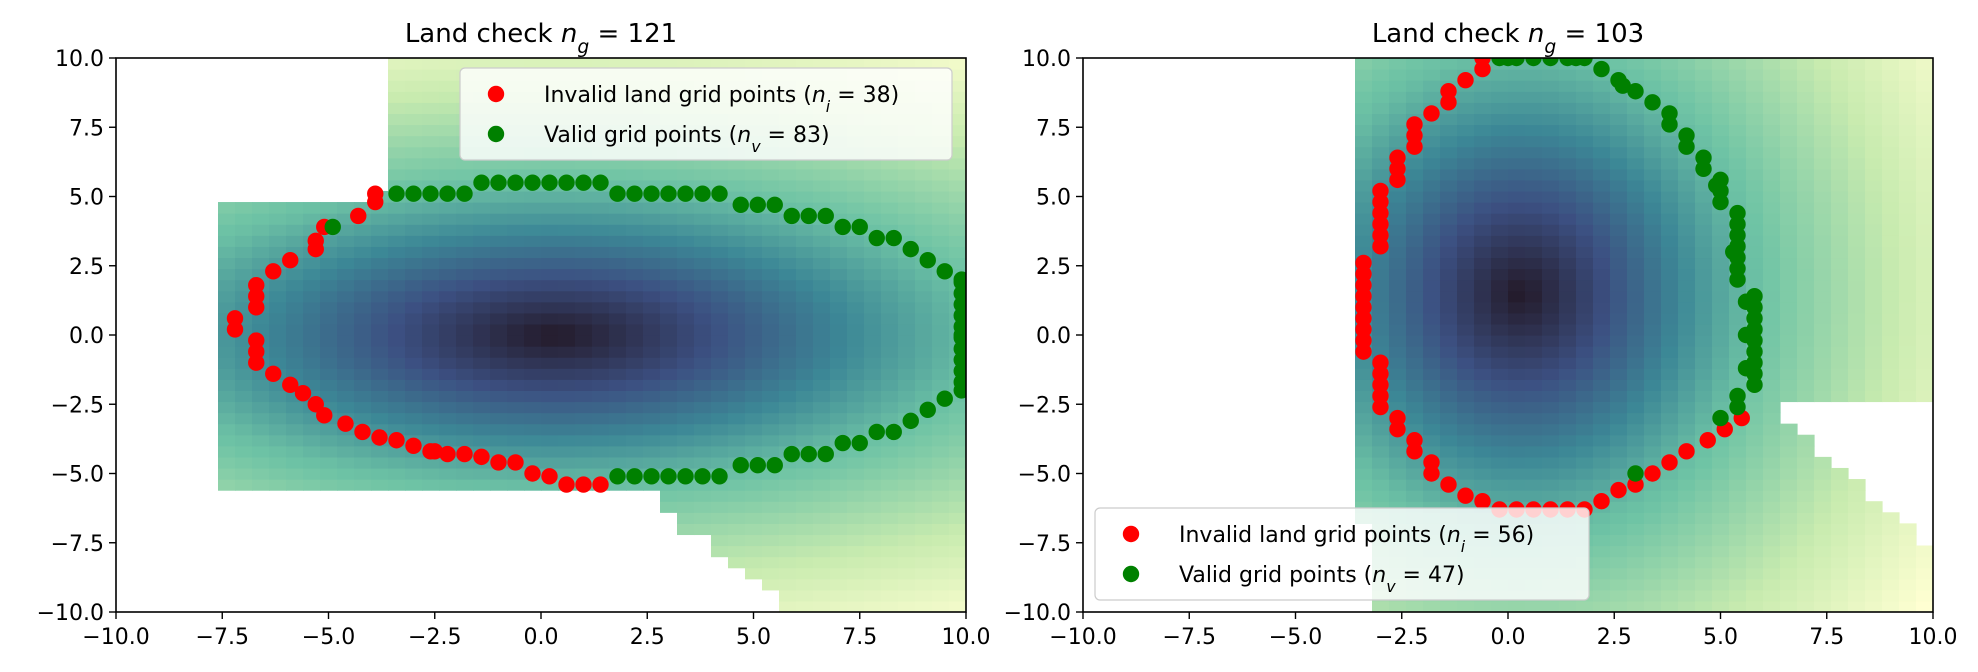  What do you see at coordinates (430, 193) in the screenshot?
I see `valid-grid-point` at bounding box center [430, 193].